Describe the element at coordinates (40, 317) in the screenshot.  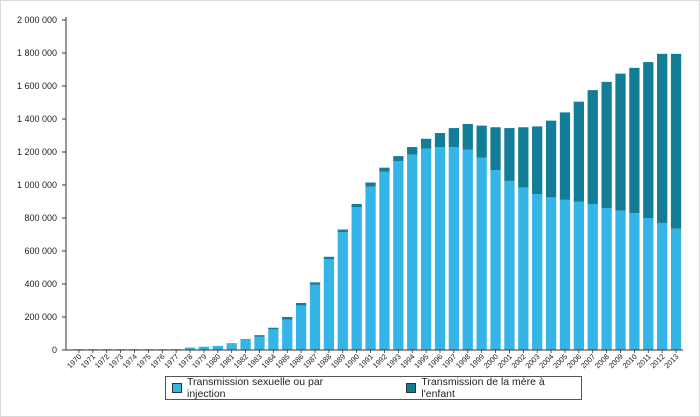
I see `y-tick-label: 200 000` at that location.